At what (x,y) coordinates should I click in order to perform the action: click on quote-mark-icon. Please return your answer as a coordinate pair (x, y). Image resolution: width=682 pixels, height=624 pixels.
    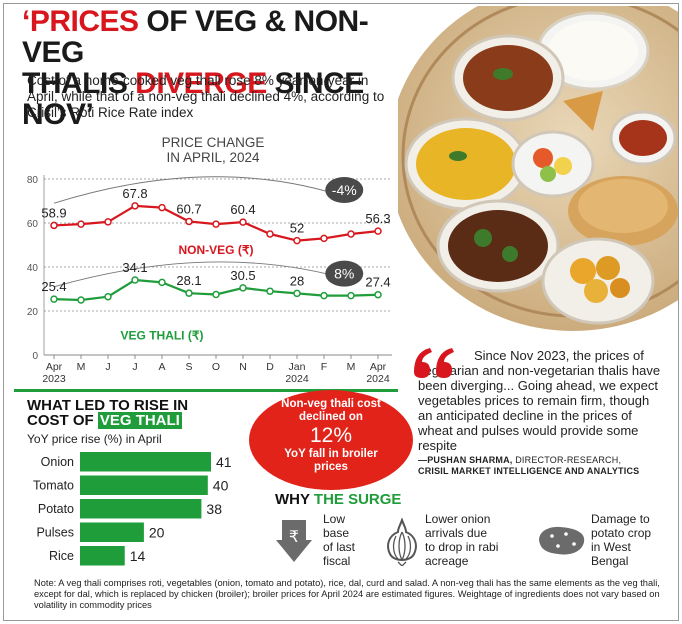
    Looking at the image, I should click on (434, 363).